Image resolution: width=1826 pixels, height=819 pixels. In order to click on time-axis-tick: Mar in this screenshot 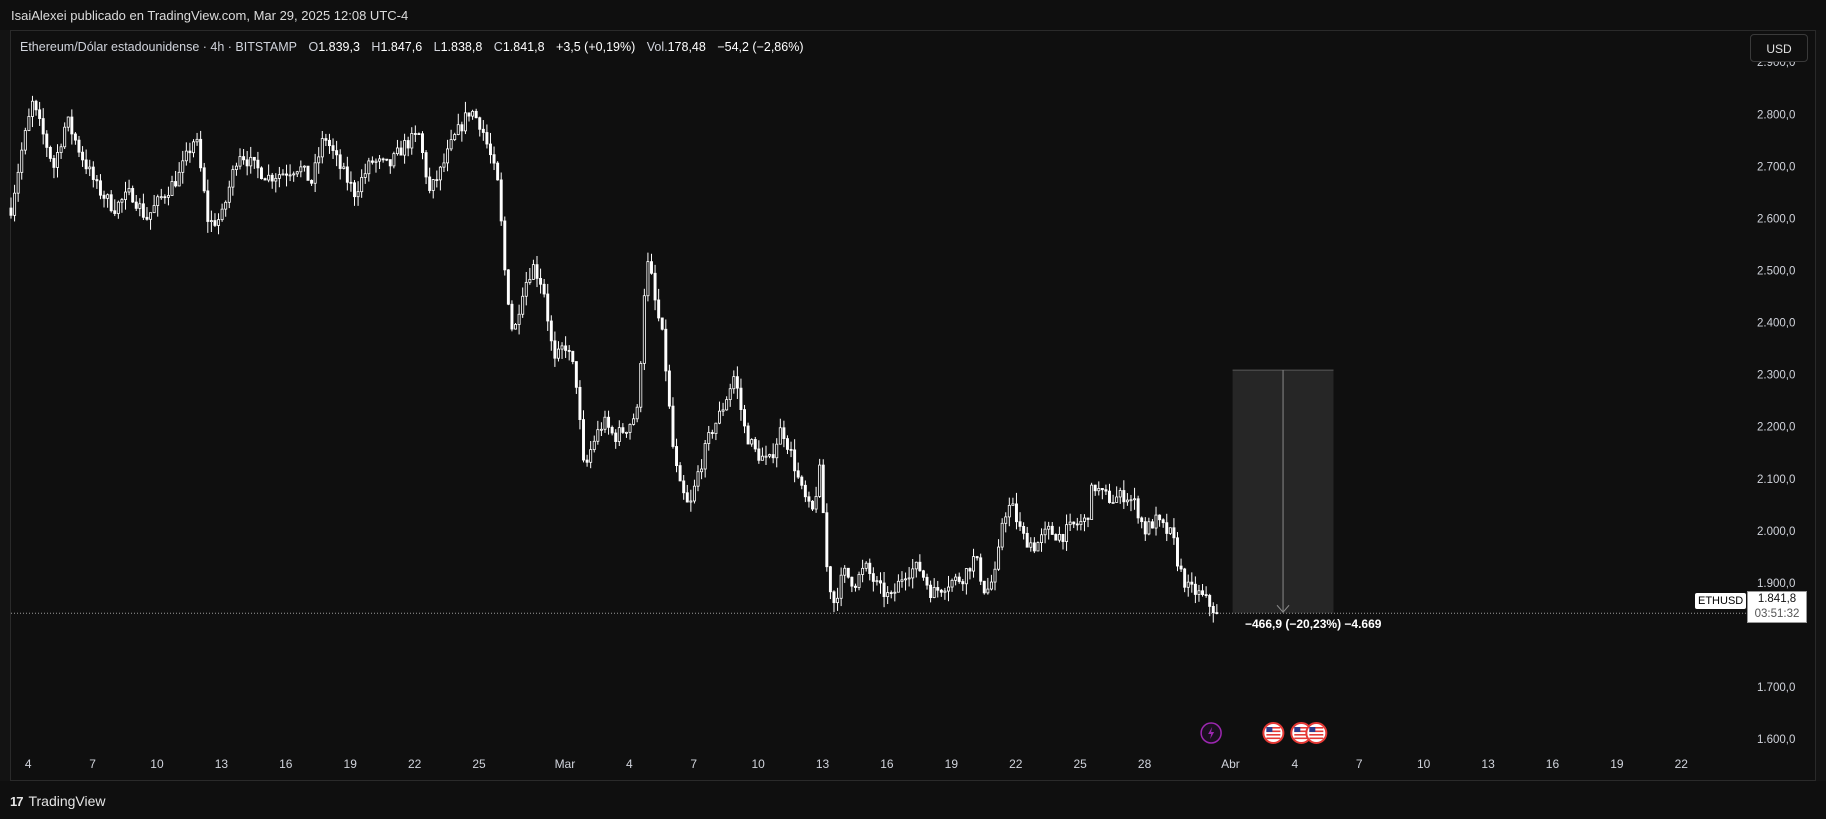, I will do `click(565, 764)`.